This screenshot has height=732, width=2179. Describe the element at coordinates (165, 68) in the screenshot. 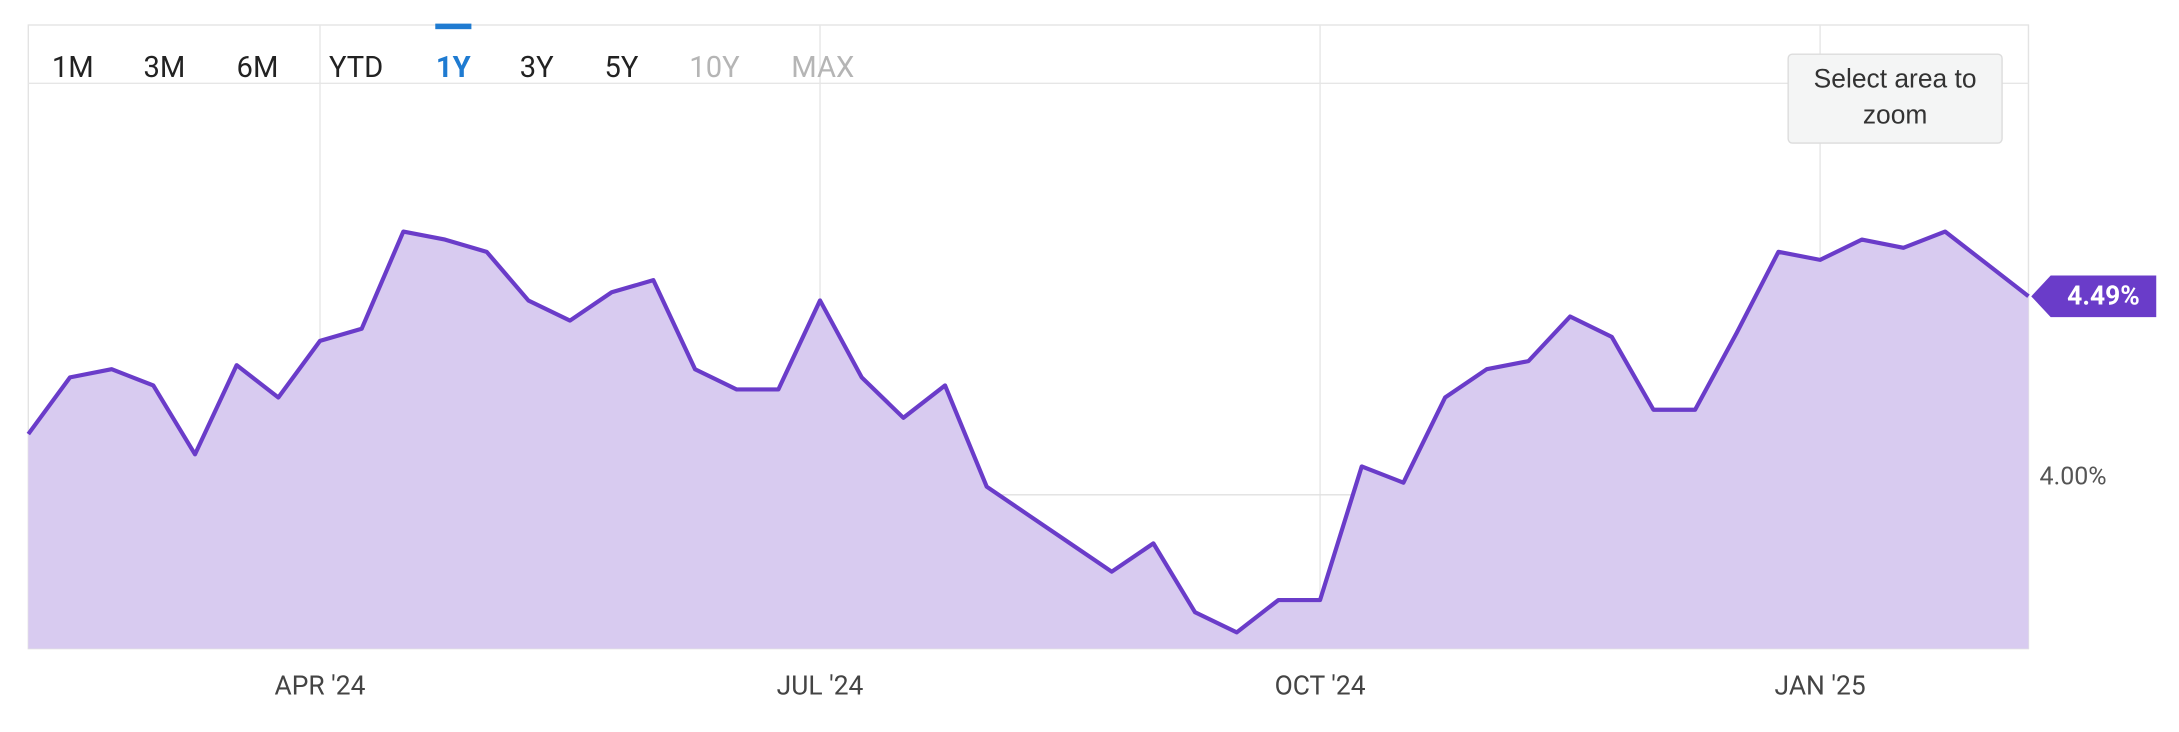

I see `range-button: 3M` at that location.